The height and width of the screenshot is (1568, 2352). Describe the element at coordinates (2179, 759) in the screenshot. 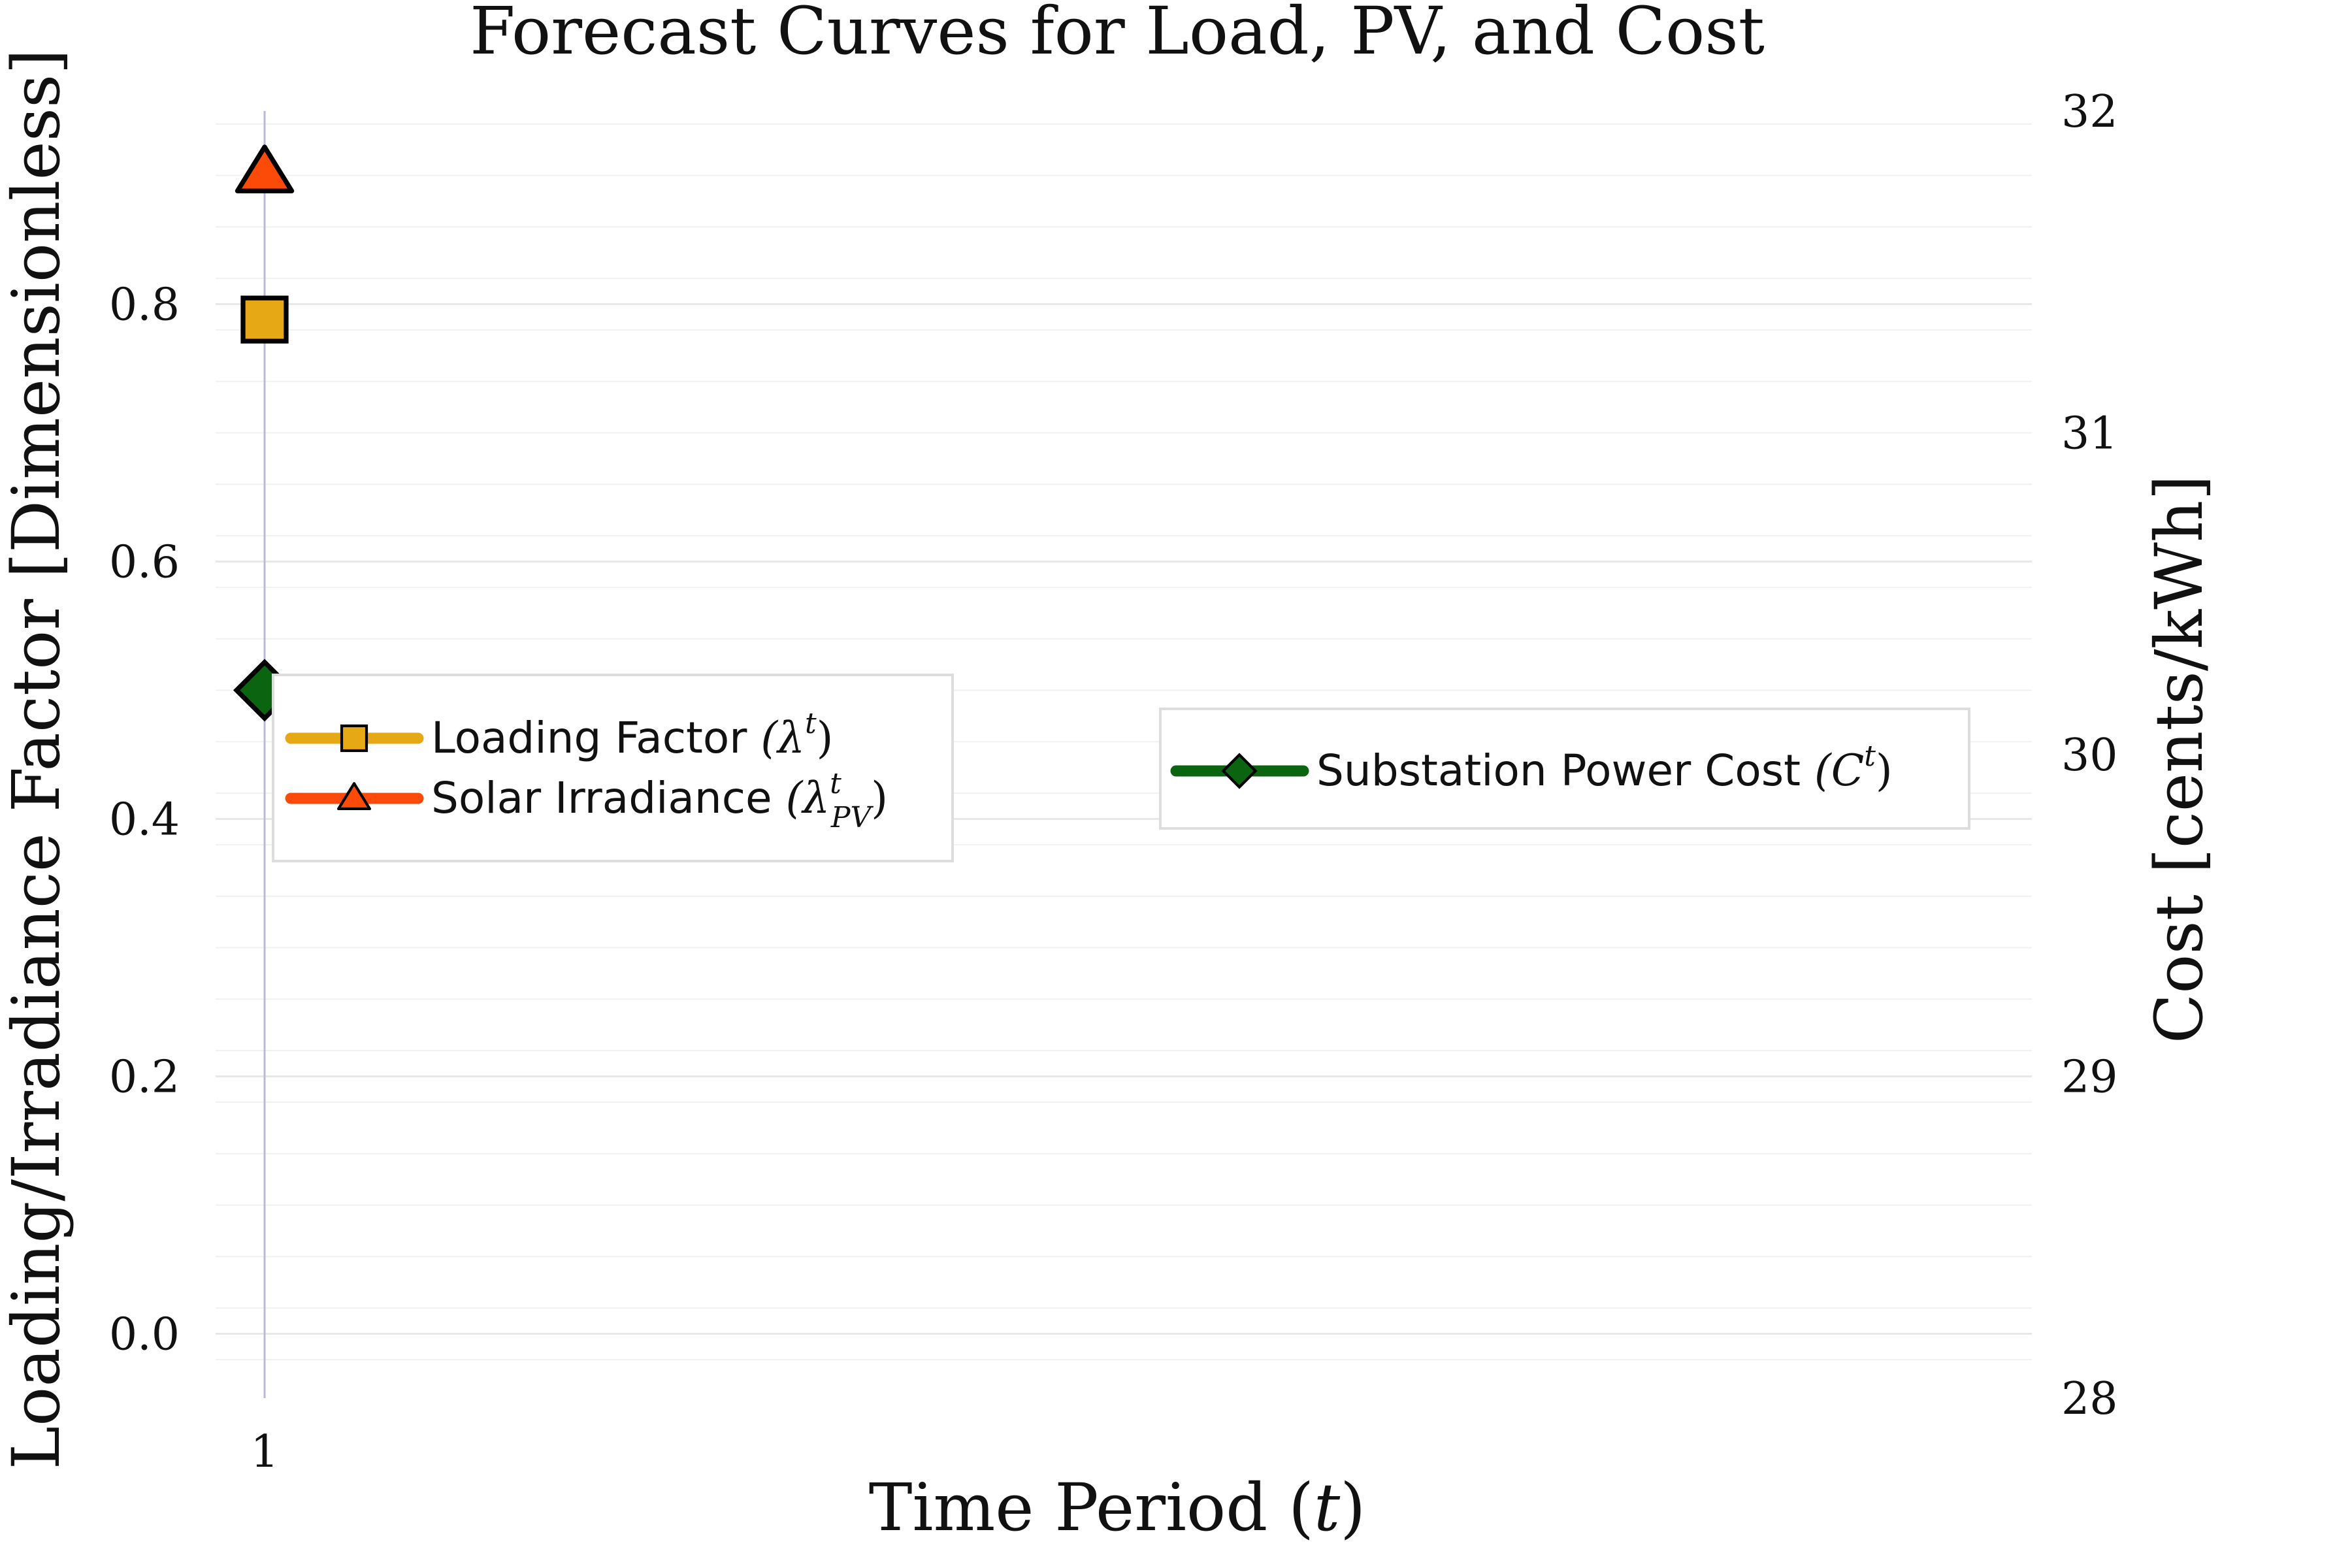

I see `y-axis-right-label: Cost [cents/kWh]` at that location.